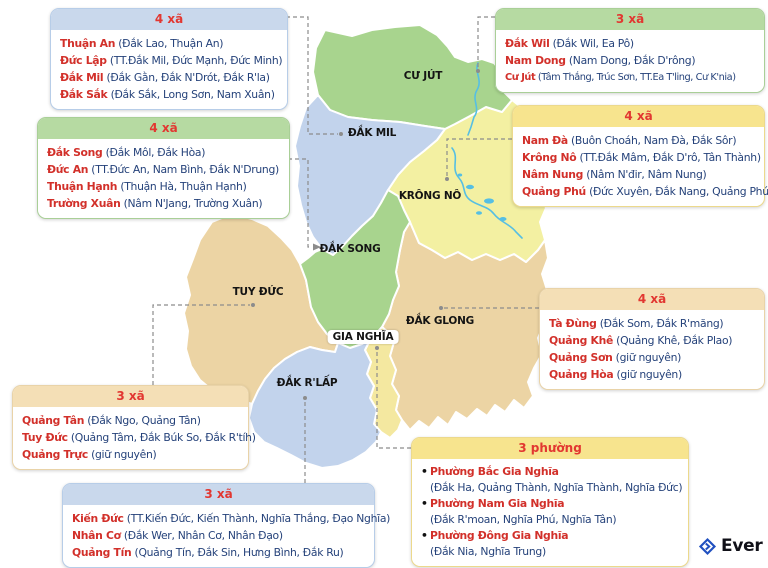 This screenshot has width=768, height=568. I want to click on commune-row: Quảng Sơn (giữ nguyên), so click(615, 357).